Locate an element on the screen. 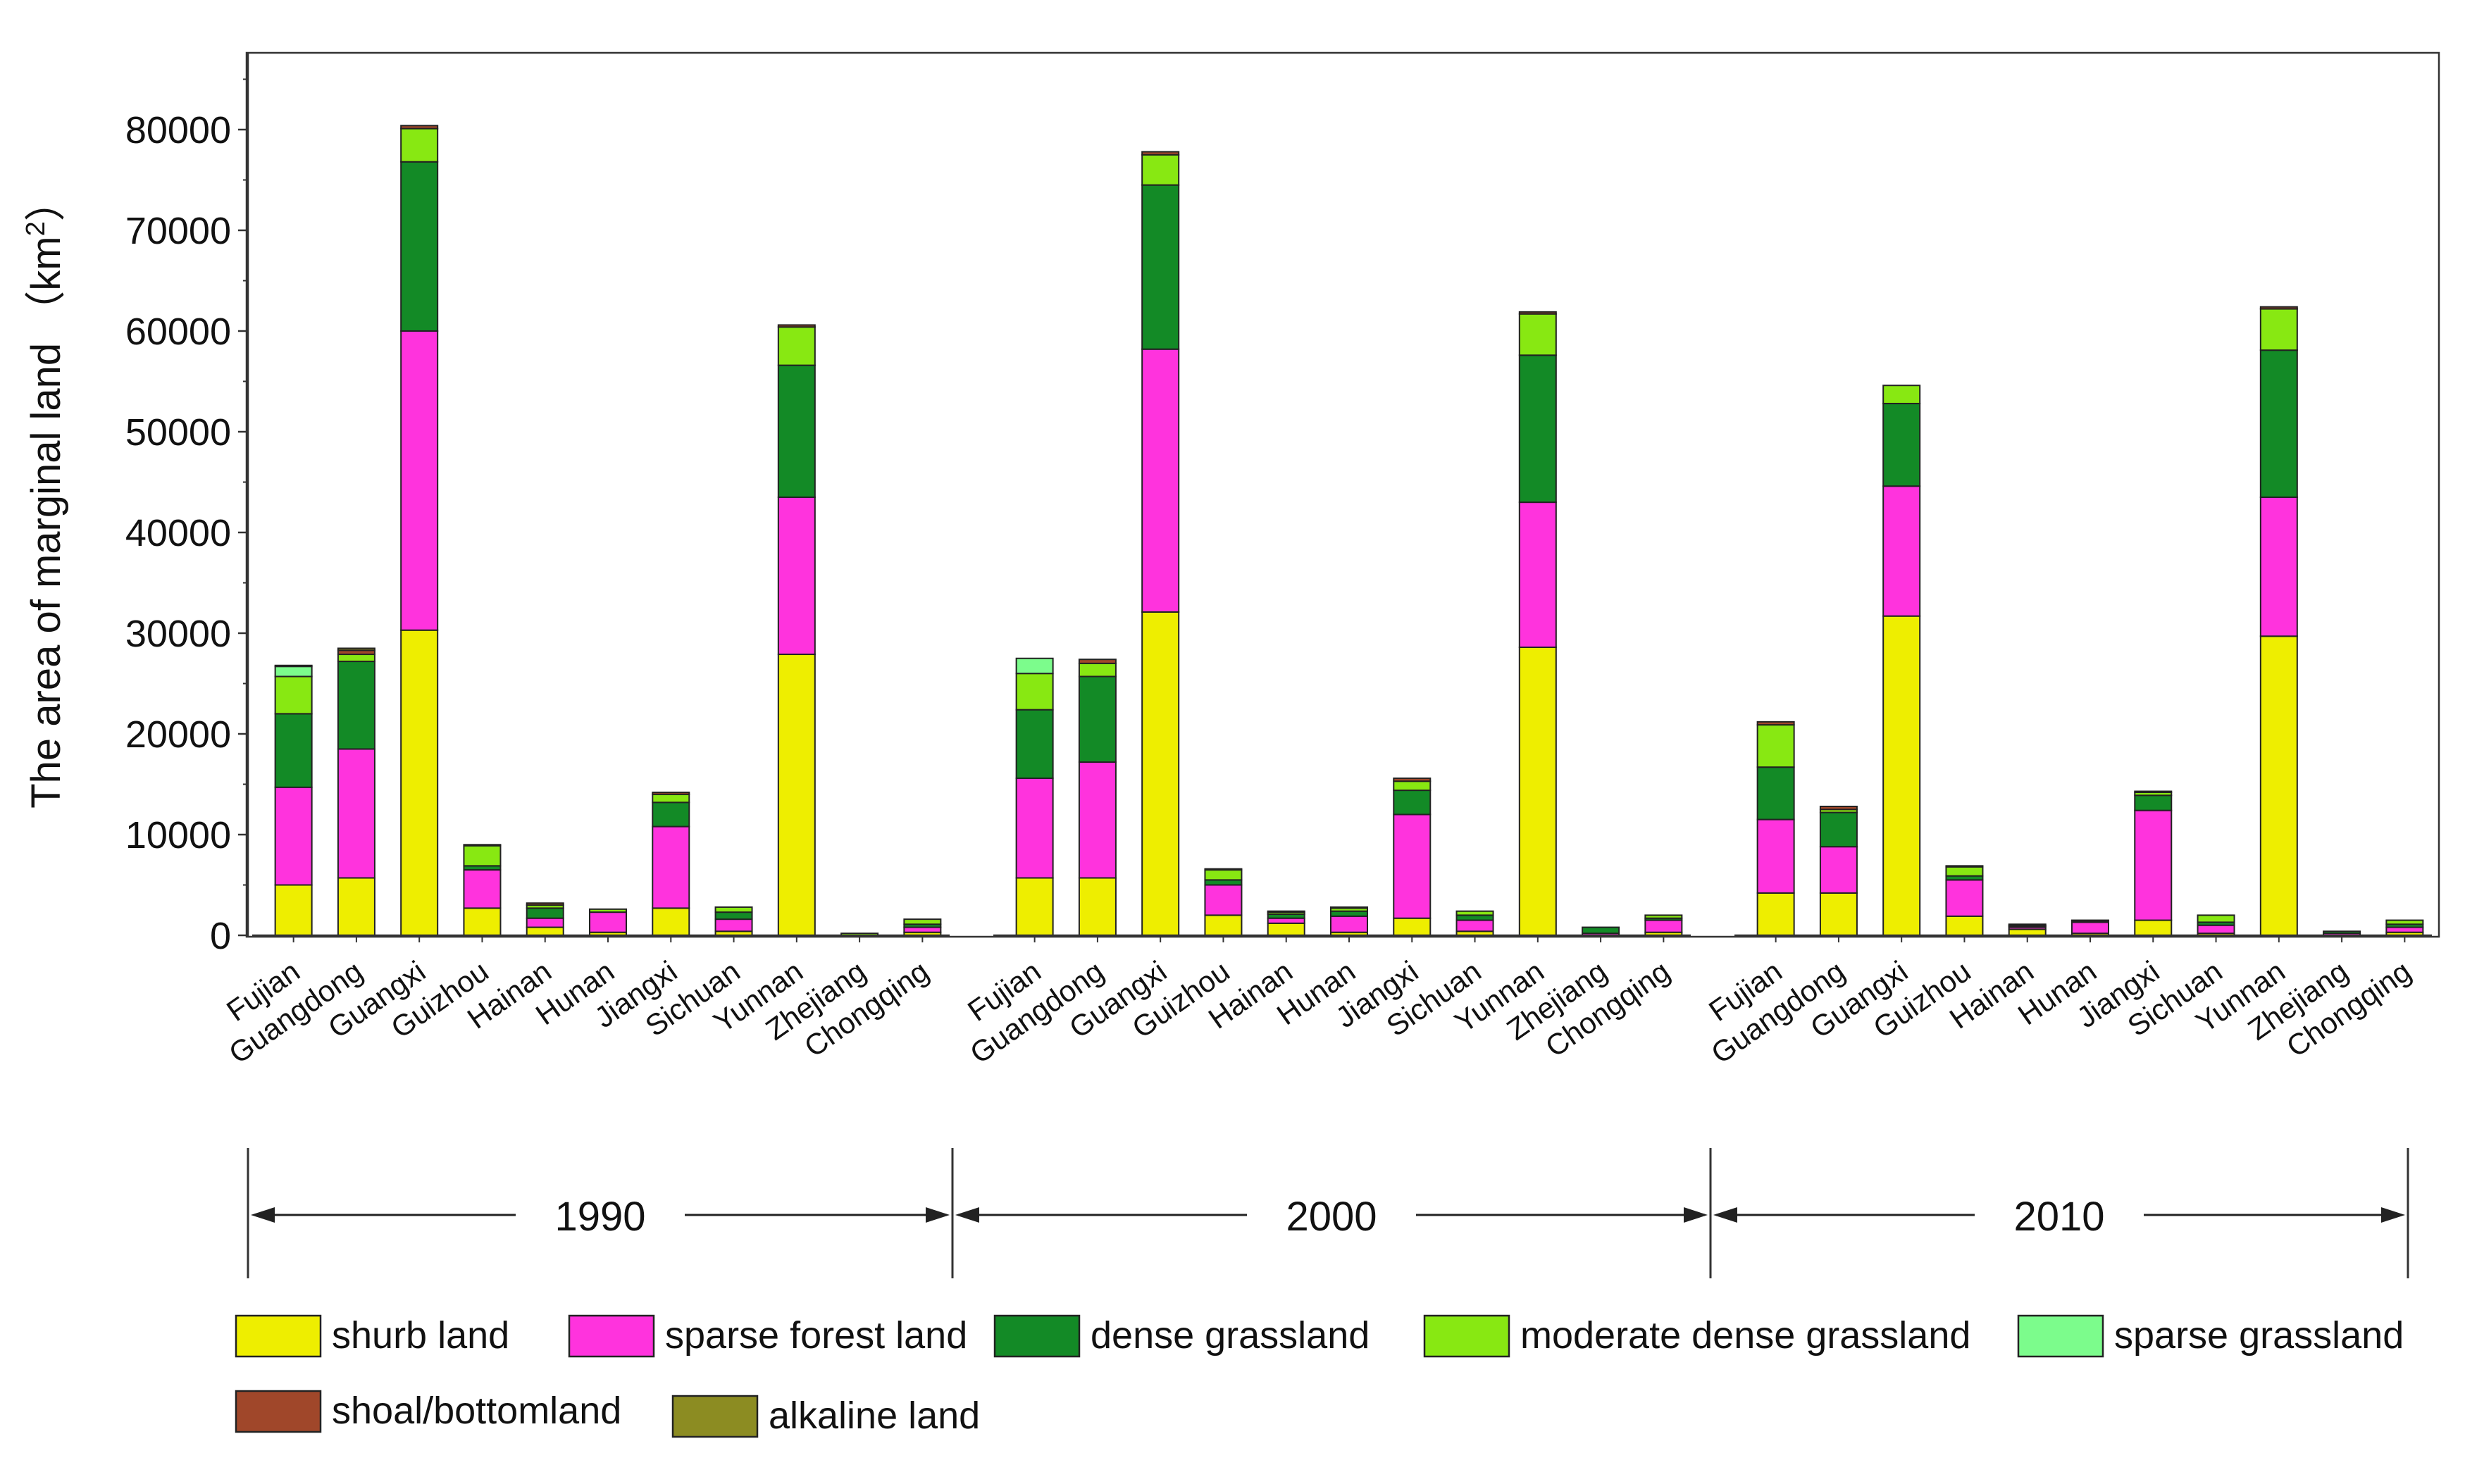 The width and height of the screenshot is (2465, 1484). legend-label: shurb land is located at coordinates (420, 1335).